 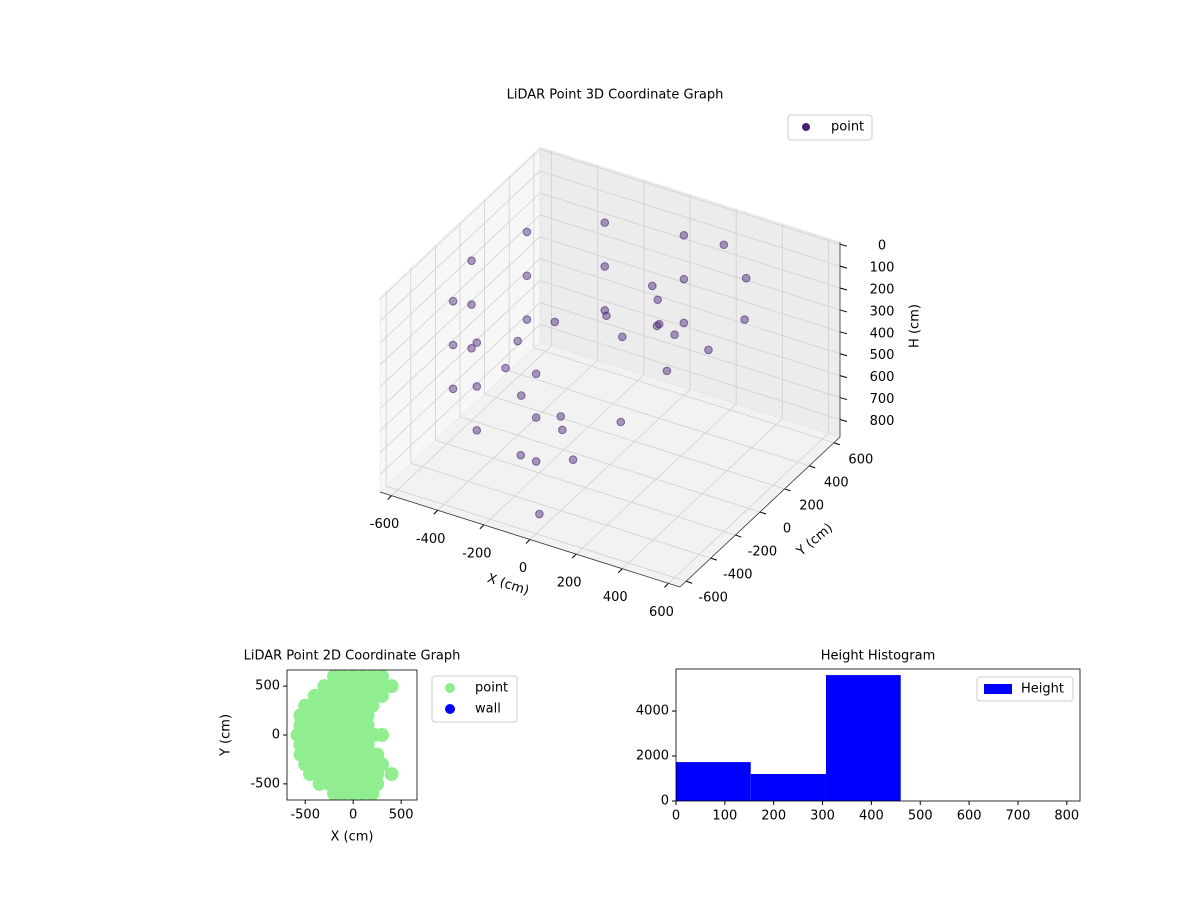 What do you see at coordinates (724, 816) in the screenshot?
I see `x-tick-label: 100` at bounding box center [724, 816].